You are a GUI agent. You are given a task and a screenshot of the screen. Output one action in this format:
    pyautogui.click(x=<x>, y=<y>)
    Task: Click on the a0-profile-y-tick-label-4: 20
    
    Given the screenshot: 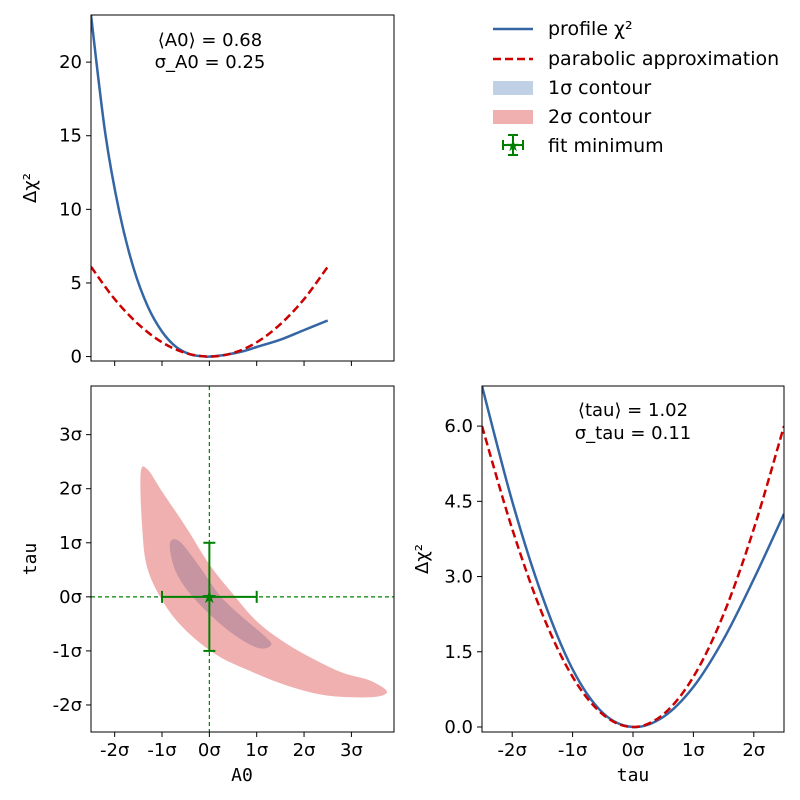 What is the action you would take?
    pyautogui.click(x=70, y=62)
    